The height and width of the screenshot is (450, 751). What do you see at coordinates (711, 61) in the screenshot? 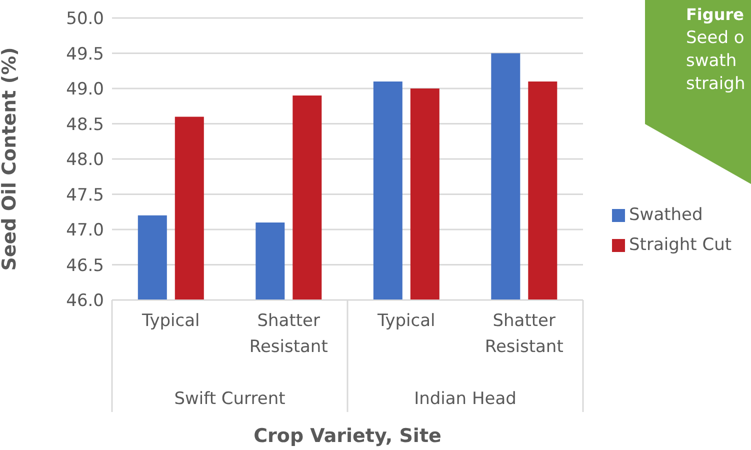
I see `text: swath` at bounding box center [711, 61].